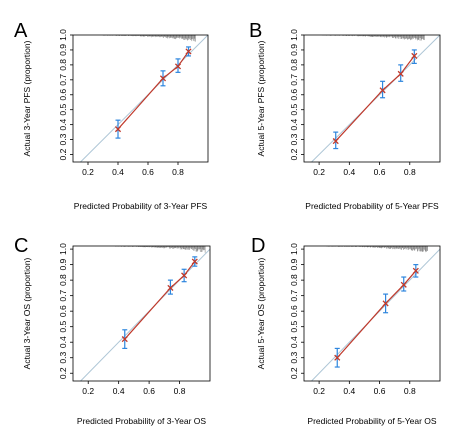  I want to click on x-axis-label: Predicted Probability of 3-Year PFS, so click(141, 206).